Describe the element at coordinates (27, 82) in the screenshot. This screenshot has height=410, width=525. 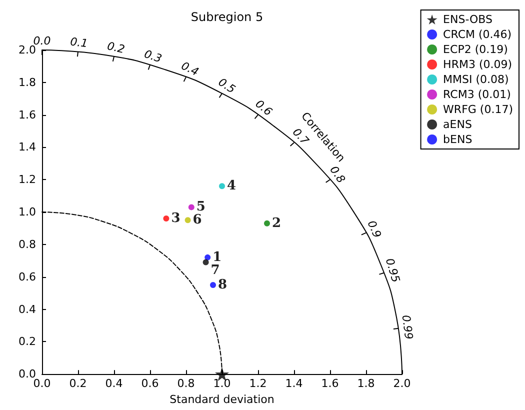
I see `y-tick-label: 1.8` at that location.